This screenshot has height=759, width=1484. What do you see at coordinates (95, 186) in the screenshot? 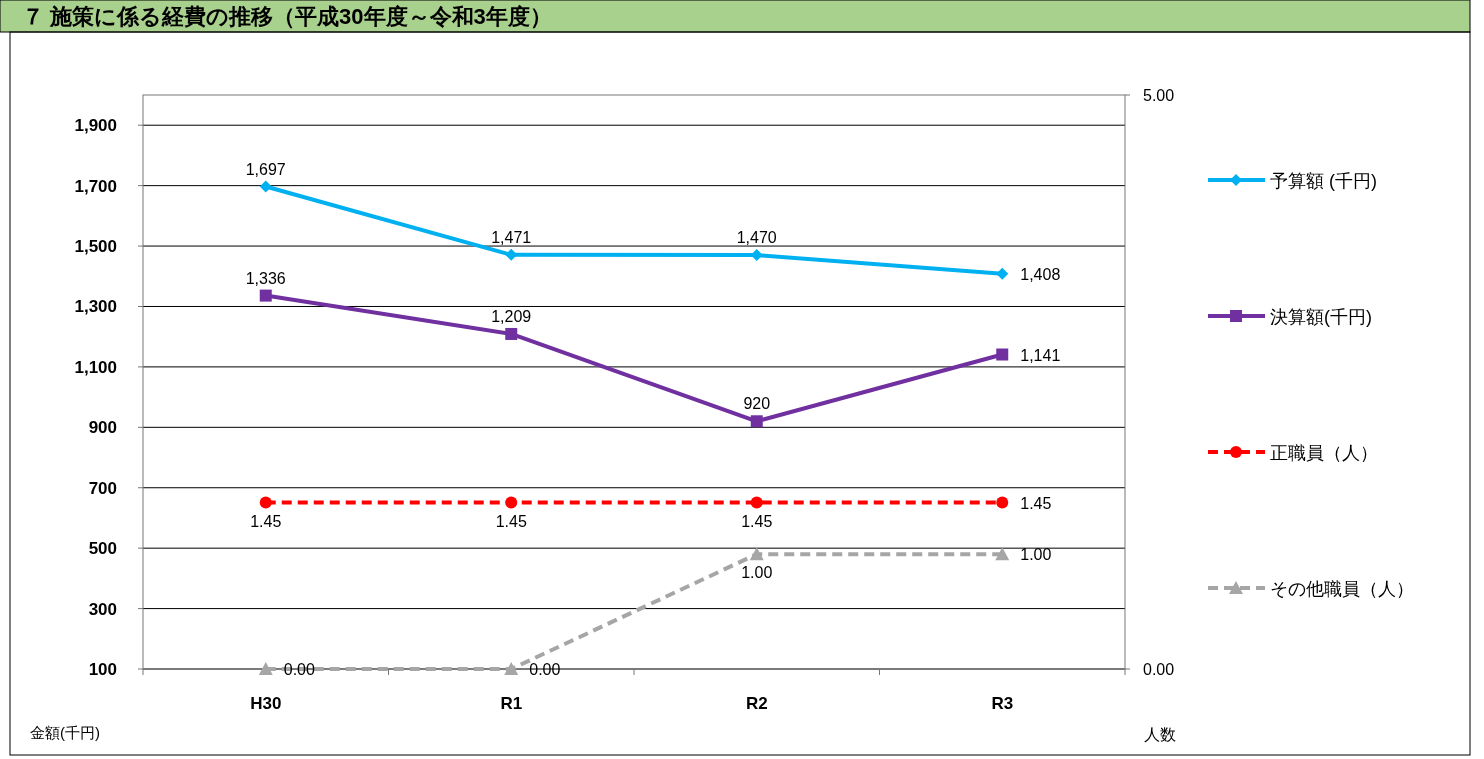
I see `y-tick-label: 1,700` at bounding box center [95, 186].